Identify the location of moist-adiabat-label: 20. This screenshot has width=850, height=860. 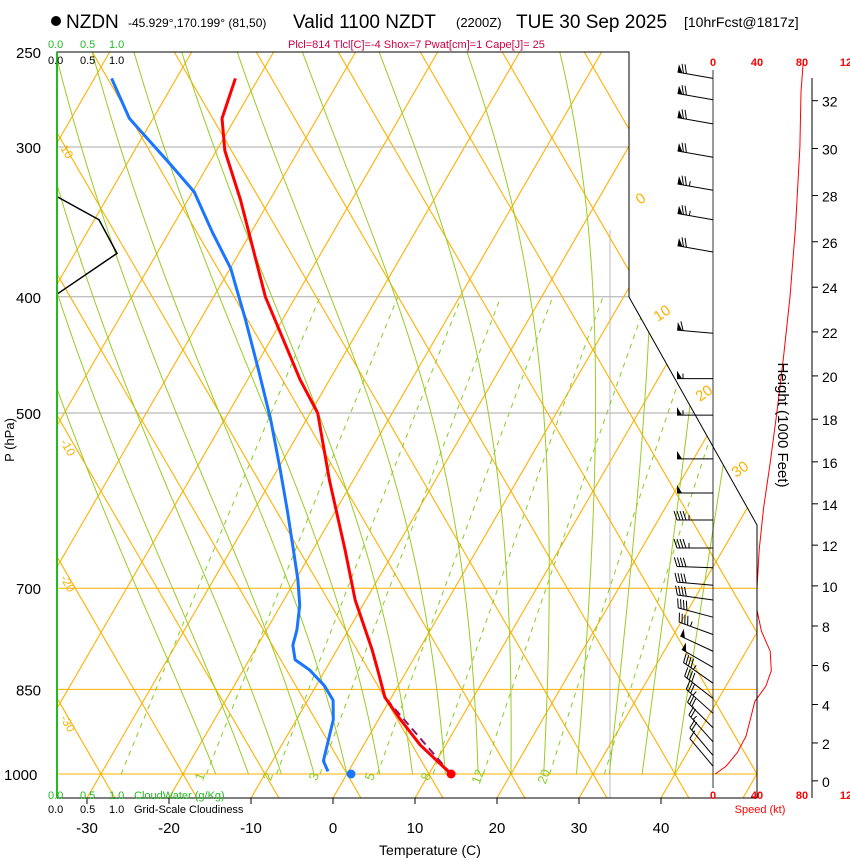
(704, 393).